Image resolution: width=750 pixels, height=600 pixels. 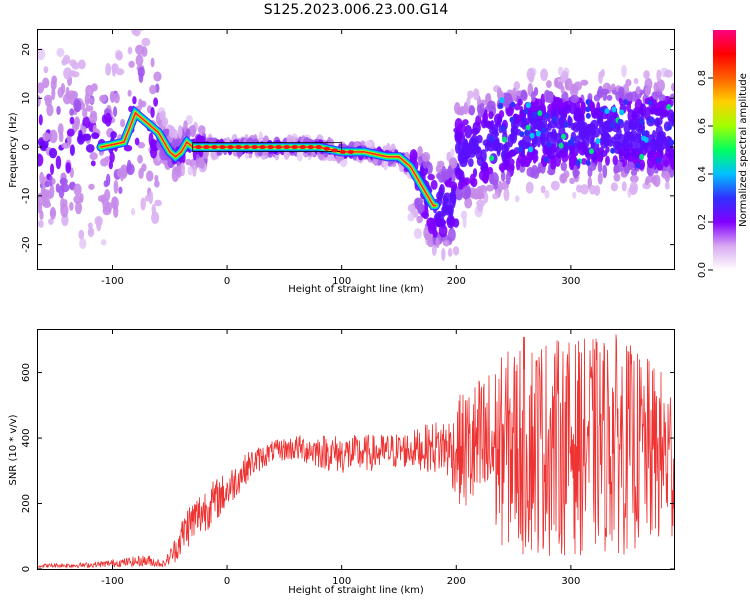 I want to click on y-tick-label: -20, so click(x=26, y=244).